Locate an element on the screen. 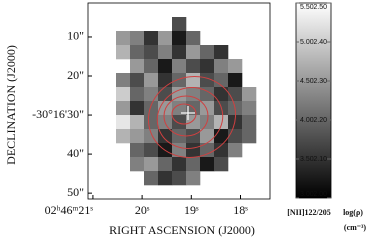 This screenshot has width=374, height=241. y-tick-label: 40" is located at coordinates (75, 153).